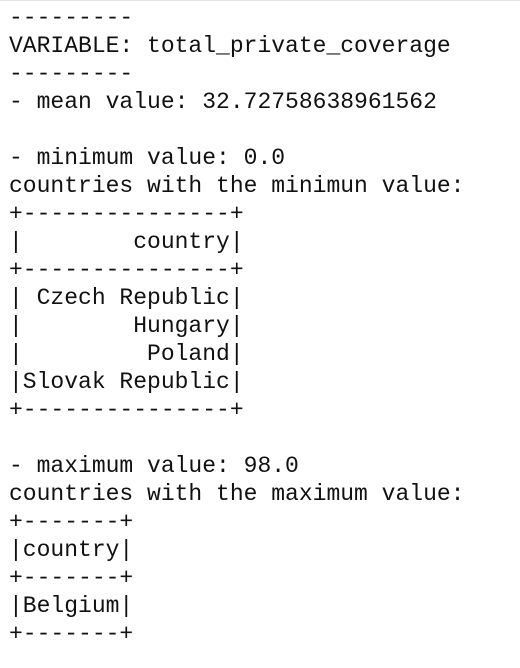 This screenshot has height=668, width=520. Describe the element at coordinates (126, 354) in the screenshot. I see `output-line: | Poland|` at that location.